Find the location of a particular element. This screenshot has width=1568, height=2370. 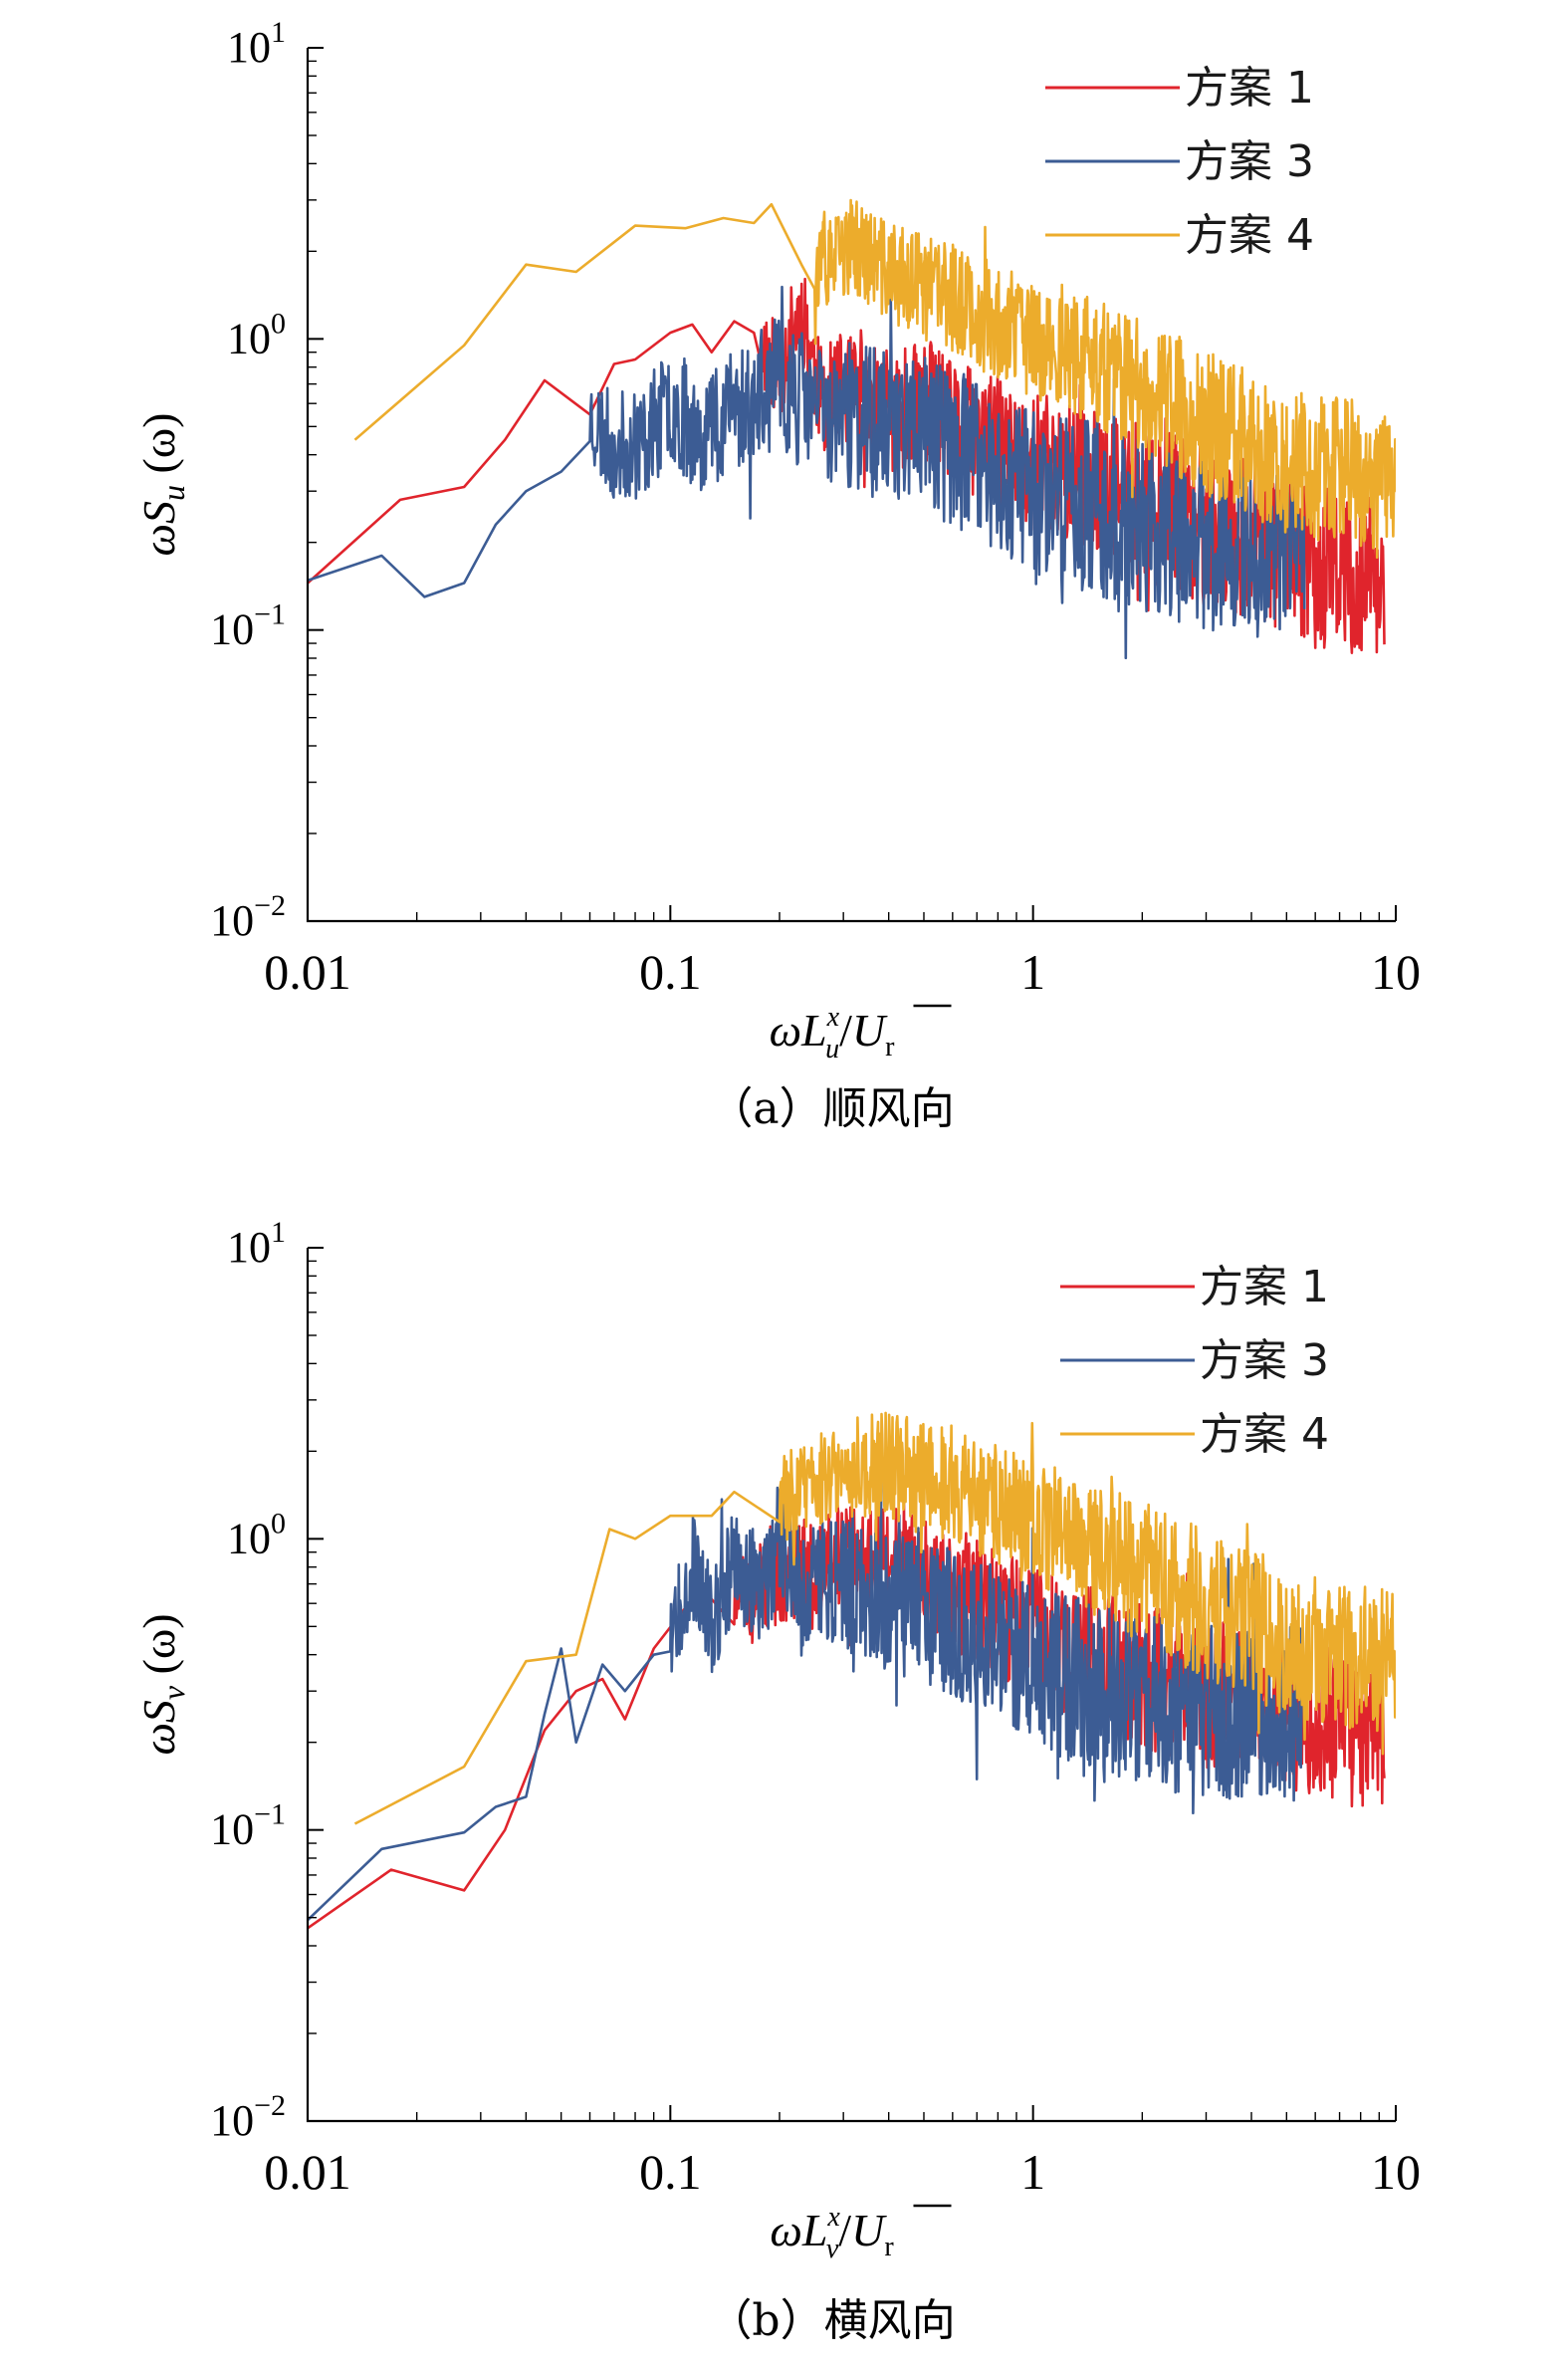

x-axis-title: ωLx v/Ur is located at coordinates (861, 2233).